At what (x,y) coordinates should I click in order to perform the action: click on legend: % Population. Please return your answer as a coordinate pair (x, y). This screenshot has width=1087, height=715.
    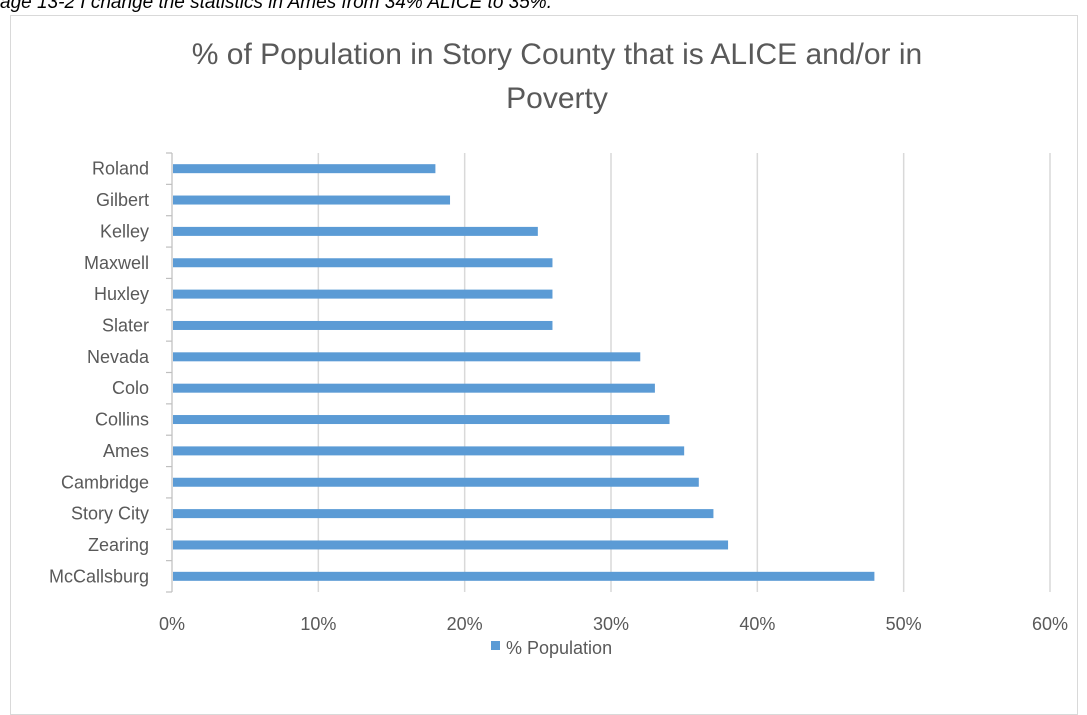
    Looking at the image, I should click on (551, 648).